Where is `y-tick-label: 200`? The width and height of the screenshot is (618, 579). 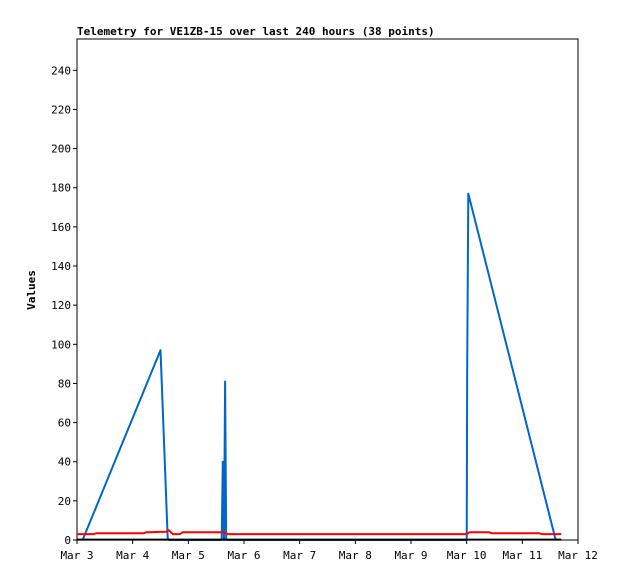 y-tick-label: 200 is located at coordinates (61, 149).